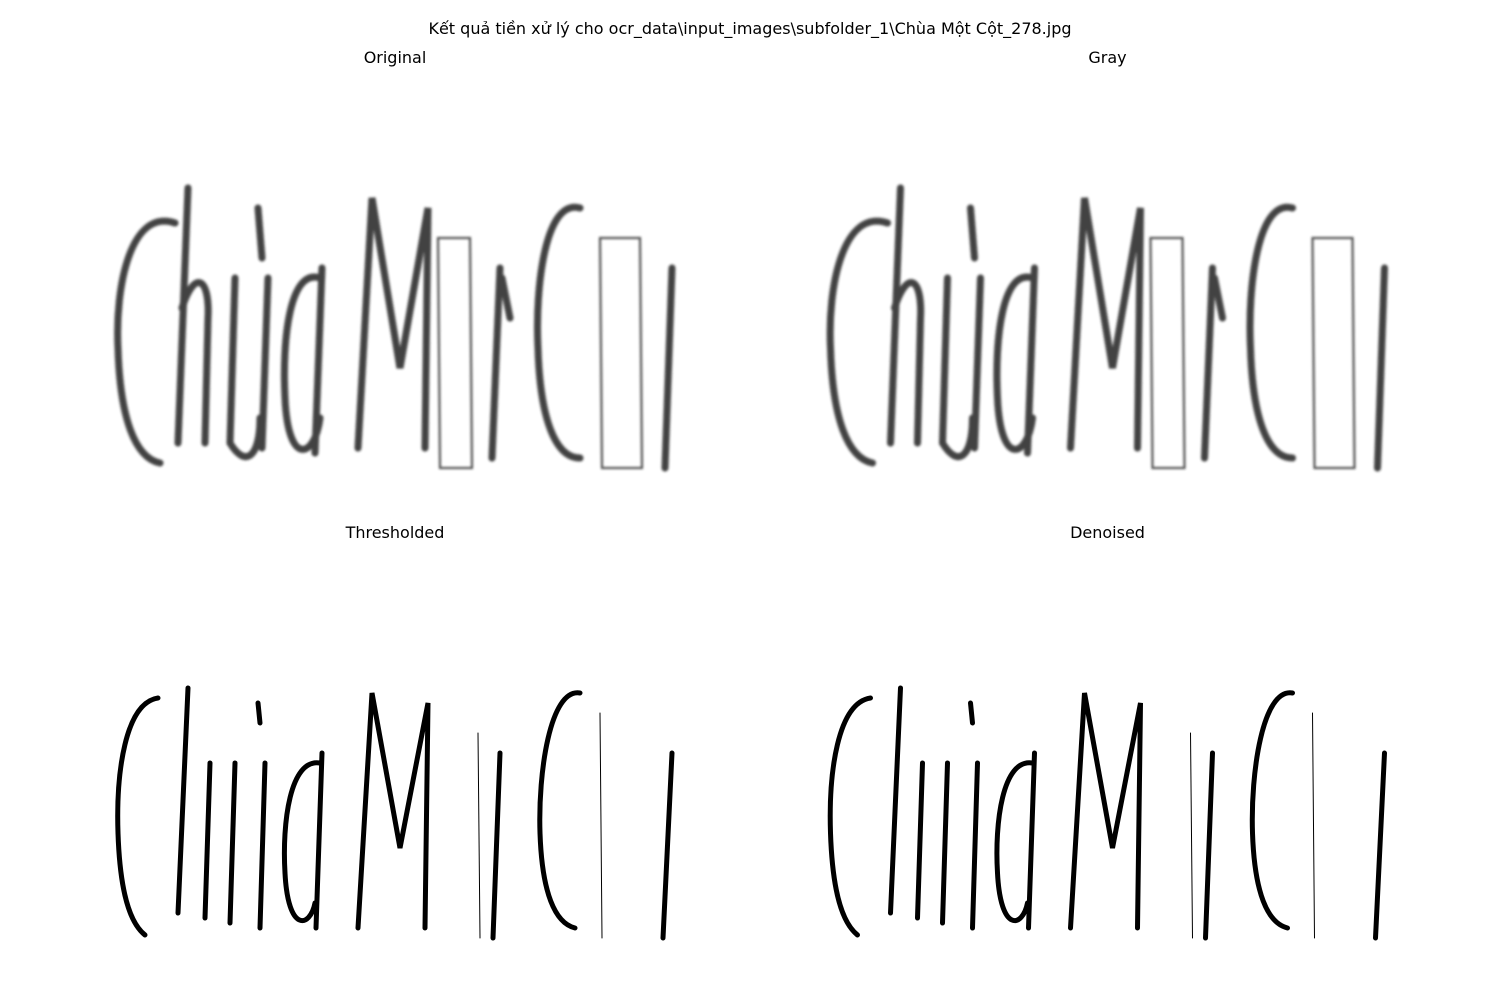 This screenshot has width=1500, height=1000. What do you see at coordinates (395, 328) in the screenshot?
I see `image-original` at bounding box center [395, 328].